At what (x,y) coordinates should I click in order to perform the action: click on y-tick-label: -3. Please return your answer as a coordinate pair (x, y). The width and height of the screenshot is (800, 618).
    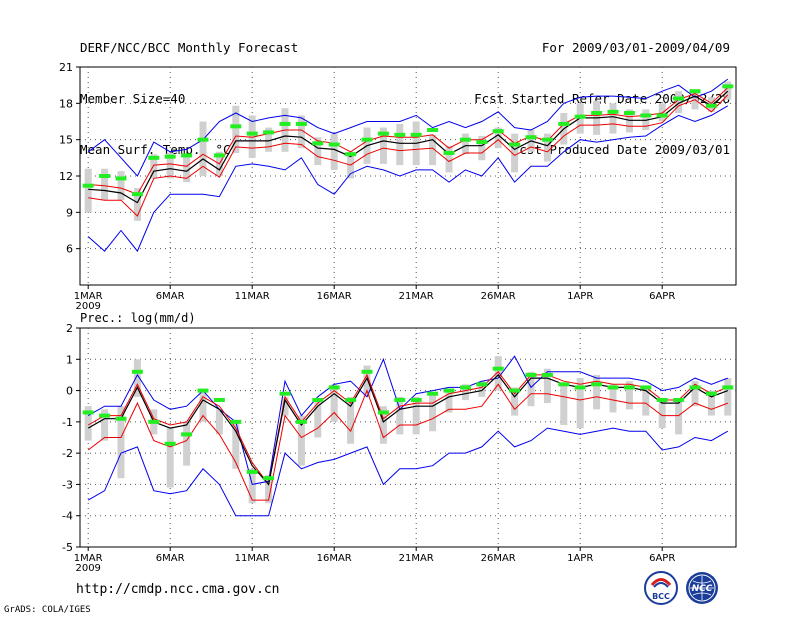
    Looking at the image, I should click on (67, 484).